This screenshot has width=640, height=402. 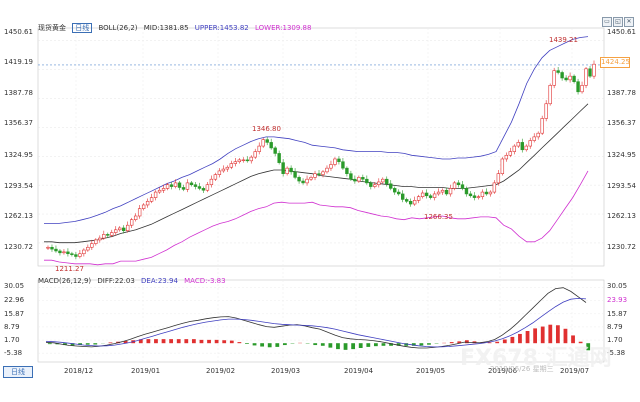 What do you see at coordinates (621, 93) in the screenshot?
I see `price-tick: 1387.78` at bounding box center [621, 93].